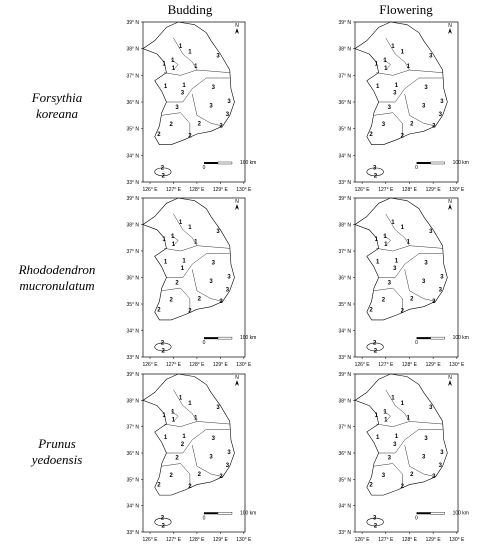  I want to click on scale-label: 100 km, so click(248, 163).